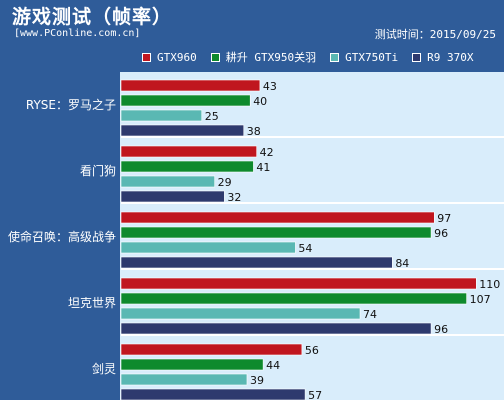 Image resolution: width=504 pixels, height=400 pixels. What do you see at coordinates (402, 263) in the screenshot?
I see `data-label: 84` at bounding box center [402, 263].